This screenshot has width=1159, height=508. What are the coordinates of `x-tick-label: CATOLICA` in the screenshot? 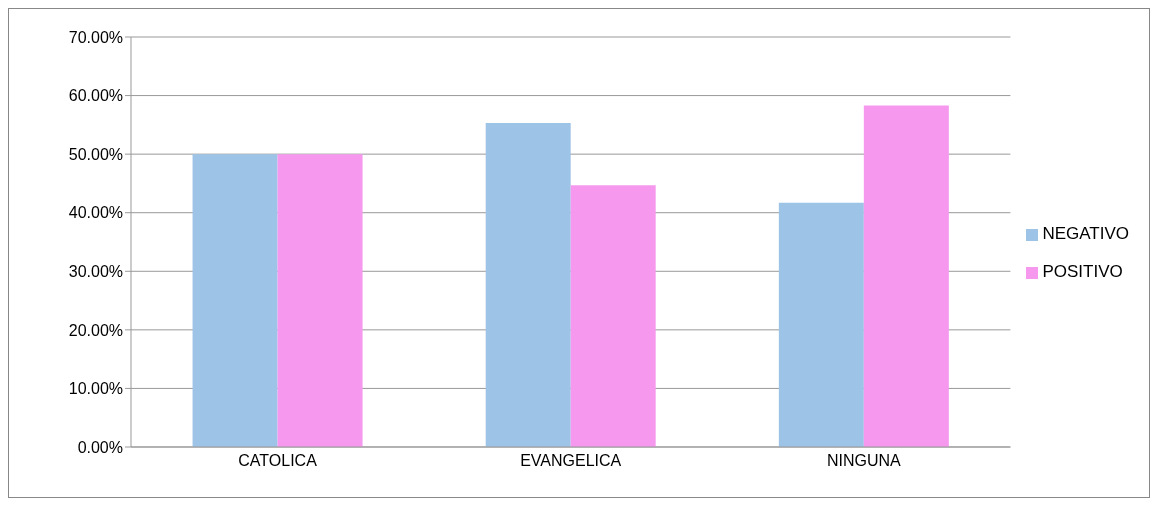 It's located at (278, 461).